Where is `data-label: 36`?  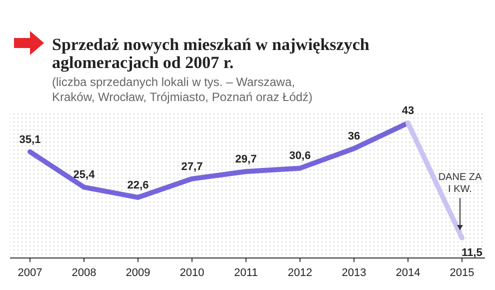
data-label: 36 is located at coordinates (354, 136).